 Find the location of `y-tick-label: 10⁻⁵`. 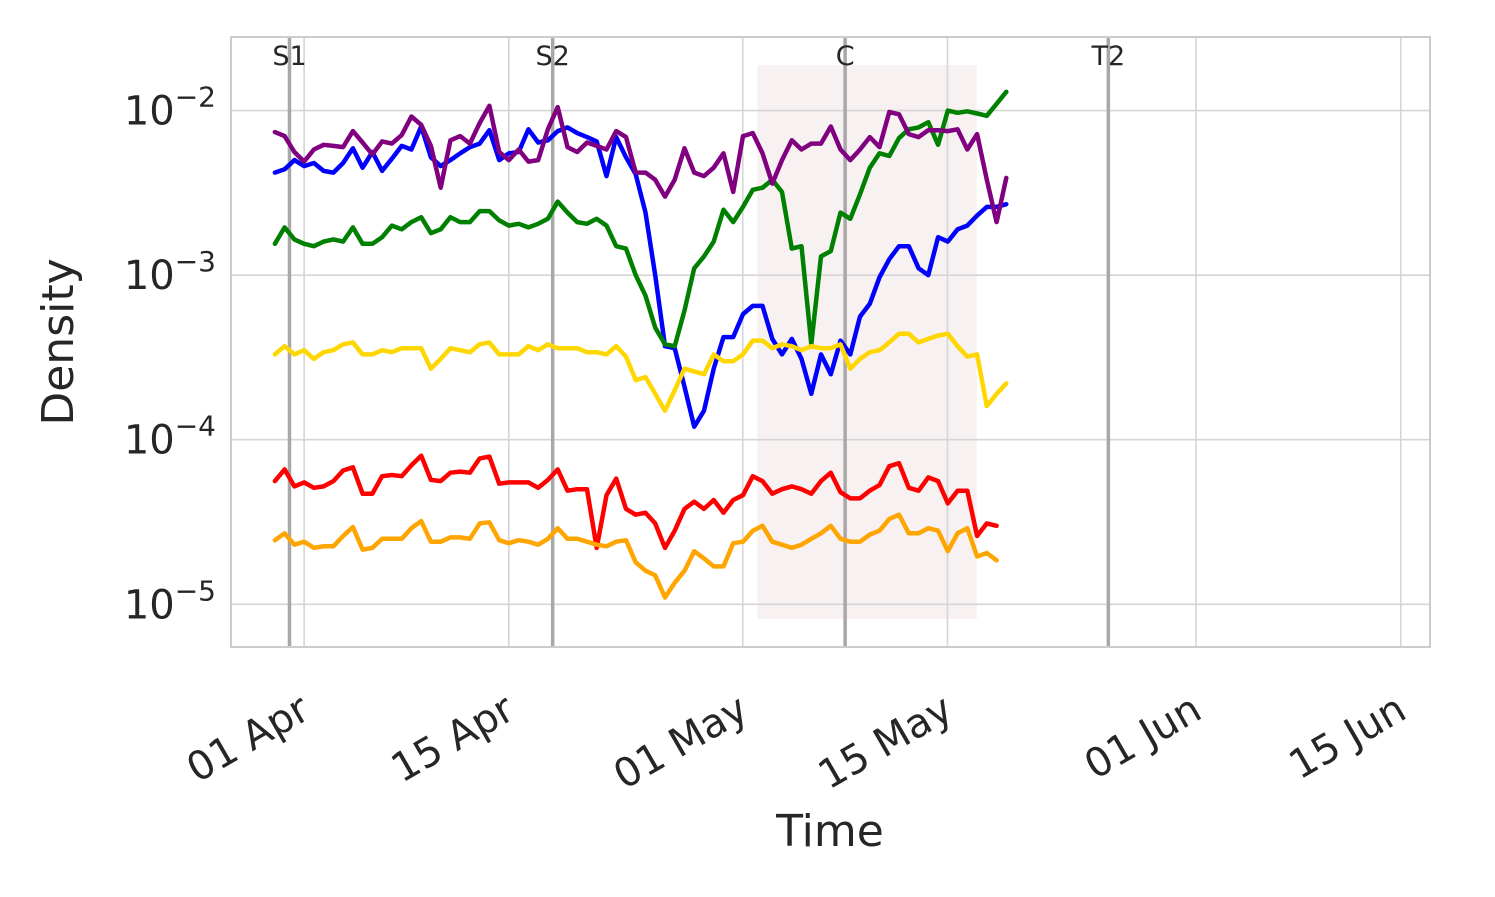

y-tick-label: 10⁻⁵ is located at coordinates (170, 601).